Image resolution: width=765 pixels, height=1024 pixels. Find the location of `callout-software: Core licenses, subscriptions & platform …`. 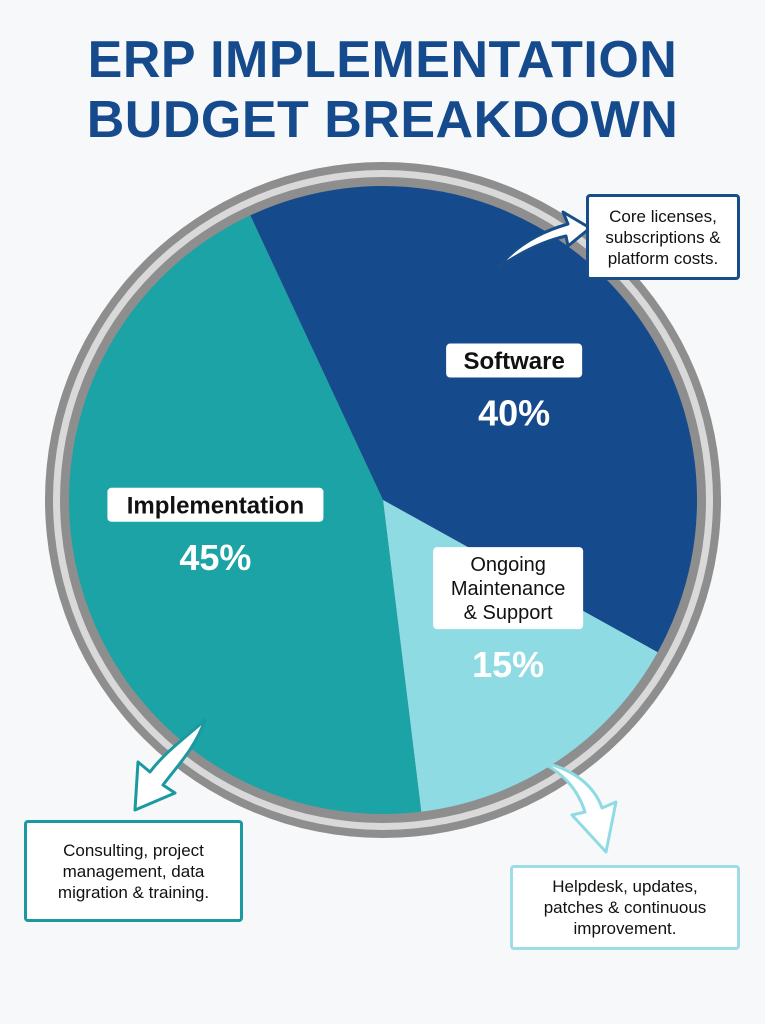

callout-software: Core licenses, subscriptions & platform … is located at coordinates (663, 237).